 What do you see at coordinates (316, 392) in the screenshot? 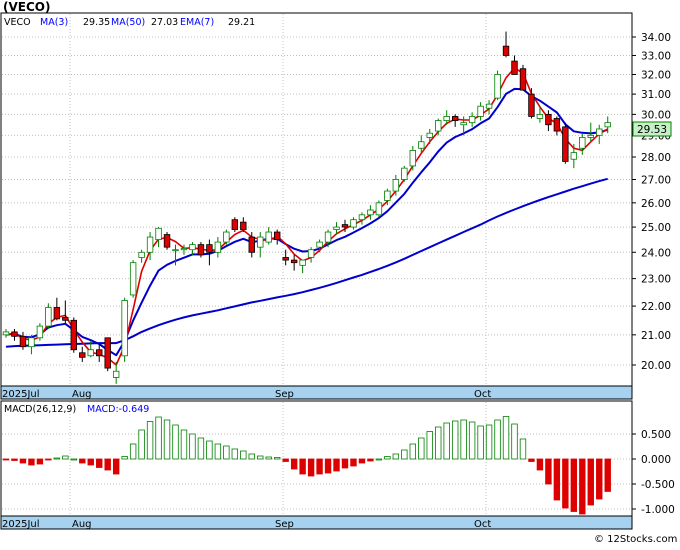
I see `price-x-axis-band` at bounding box center [316, 392].